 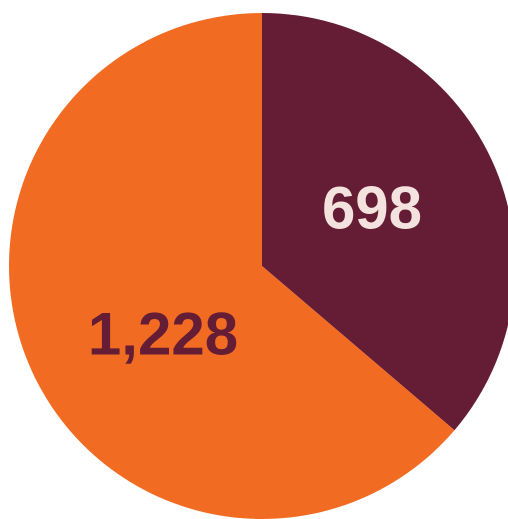 What do you see at coordinates (372, 208) in the screenshot?
I see `pie-slice-label-0: 698` at bounding box center [372, 208].